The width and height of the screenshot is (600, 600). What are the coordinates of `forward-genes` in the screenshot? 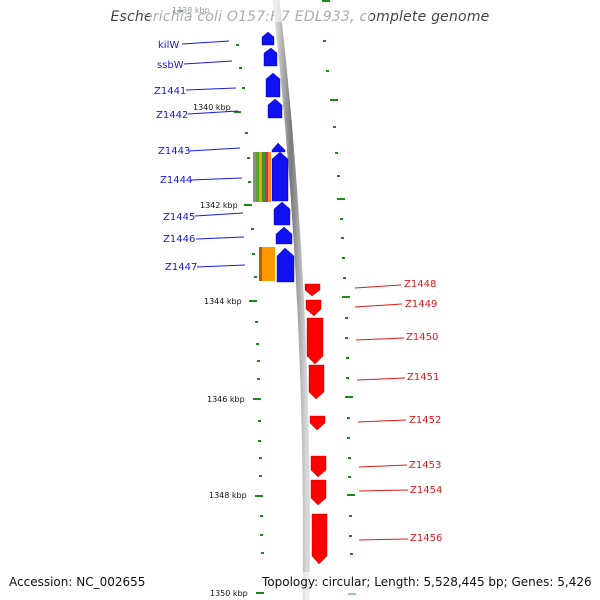 It's located at (278, 157).